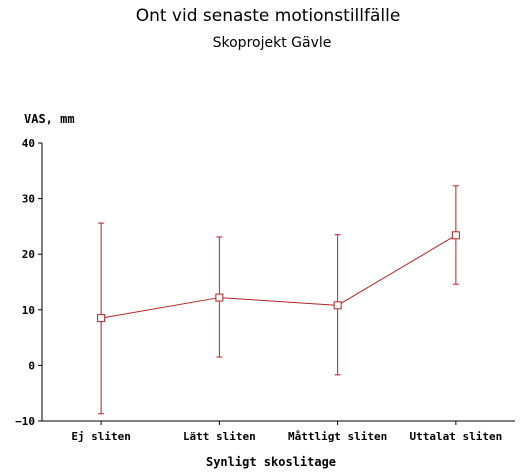 This screenshot has width=525, height=475. What do you see at coordinates (456, 436) in the screenshot?
I see `x-tick-label: Uttalat sliten` at bounding box center [456, 436].